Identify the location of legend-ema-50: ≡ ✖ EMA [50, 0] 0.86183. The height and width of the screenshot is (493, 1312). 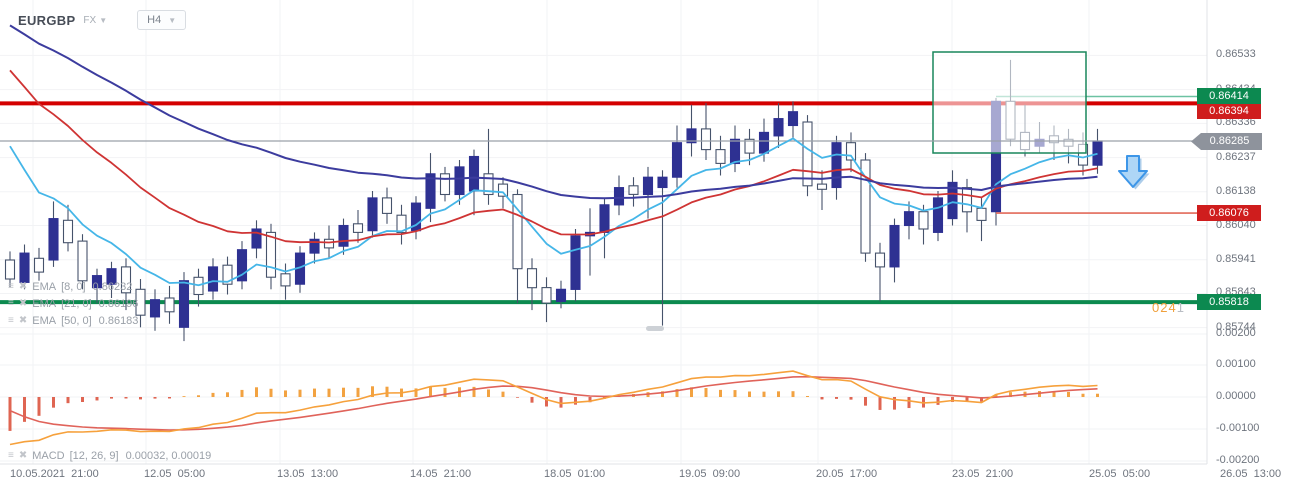
(73, 321).